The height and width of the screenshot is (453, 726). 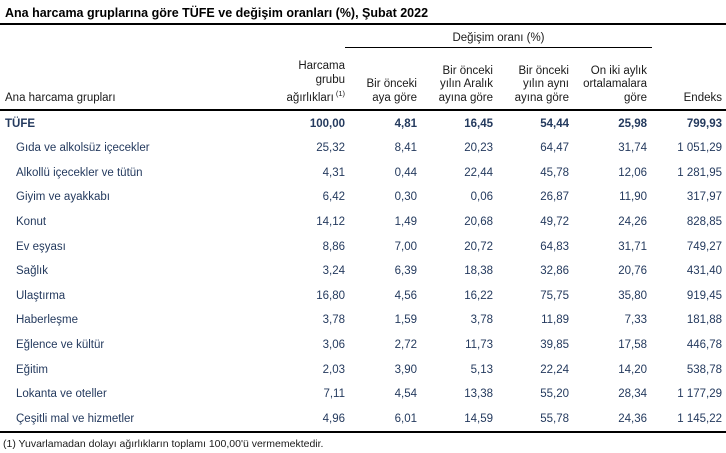 I want to click on cell-since-december: 16,22, so click(x=478, y=295).